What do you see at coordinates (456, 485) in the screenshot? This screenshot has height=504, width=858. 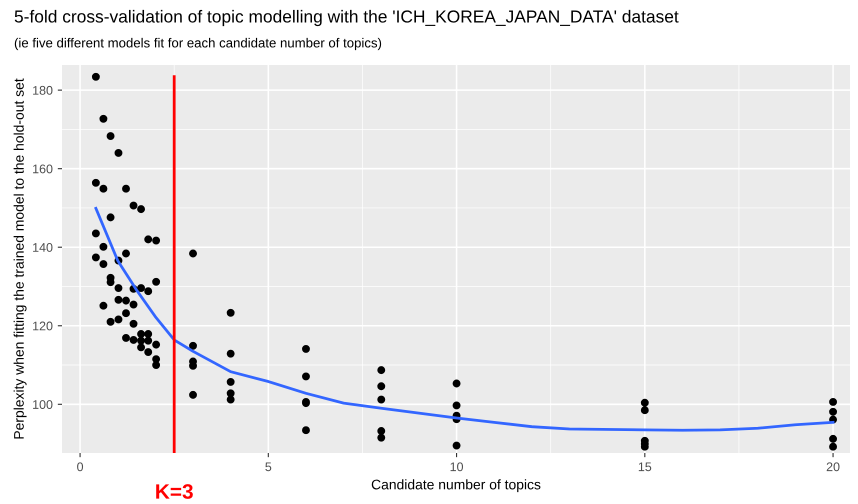 I see `x-axis-title: Candidate number of topics` at bounding box center [456, 485].